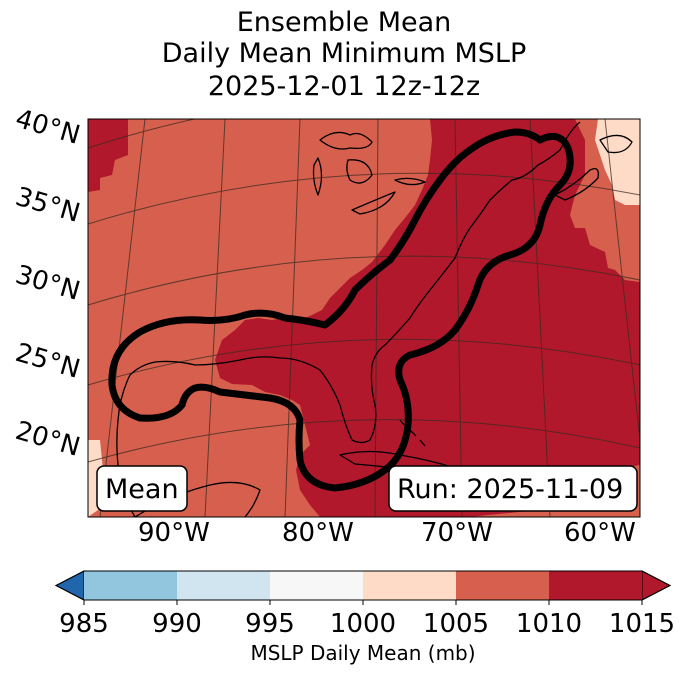  I want to click on colorbar-tick-label: 1010, so click(549, 624).